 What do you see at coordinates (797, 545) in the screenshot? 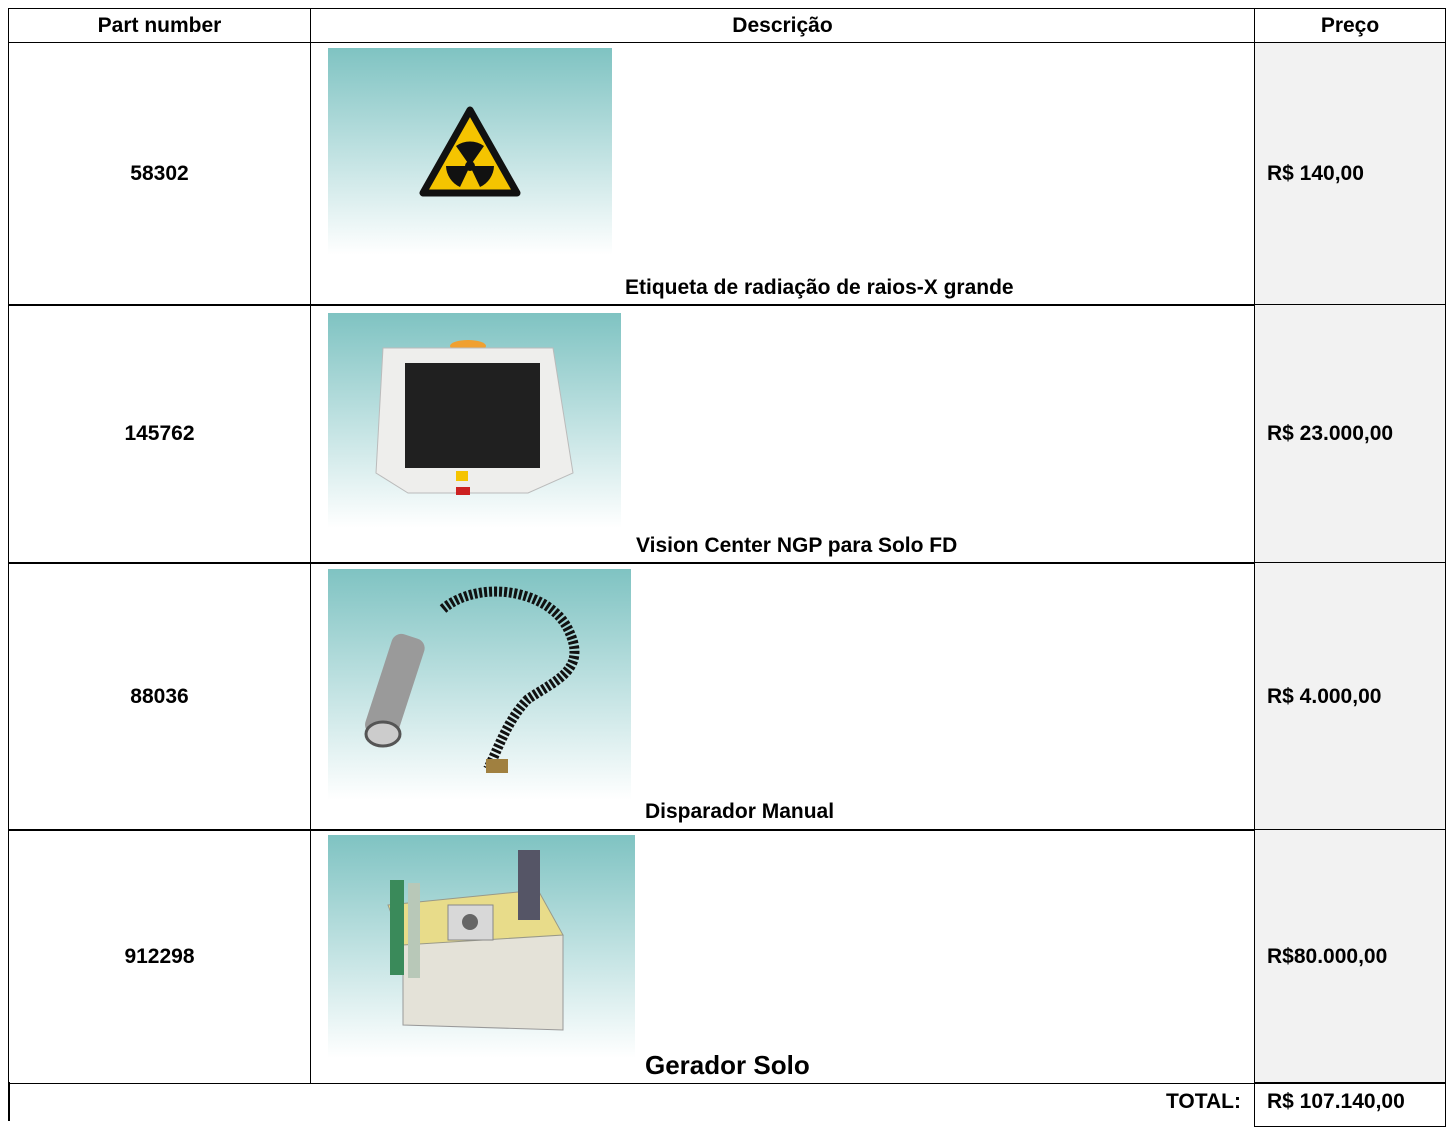
I see `description: Vision Center NGP para Solo FD` at bounding box center [797, 545].